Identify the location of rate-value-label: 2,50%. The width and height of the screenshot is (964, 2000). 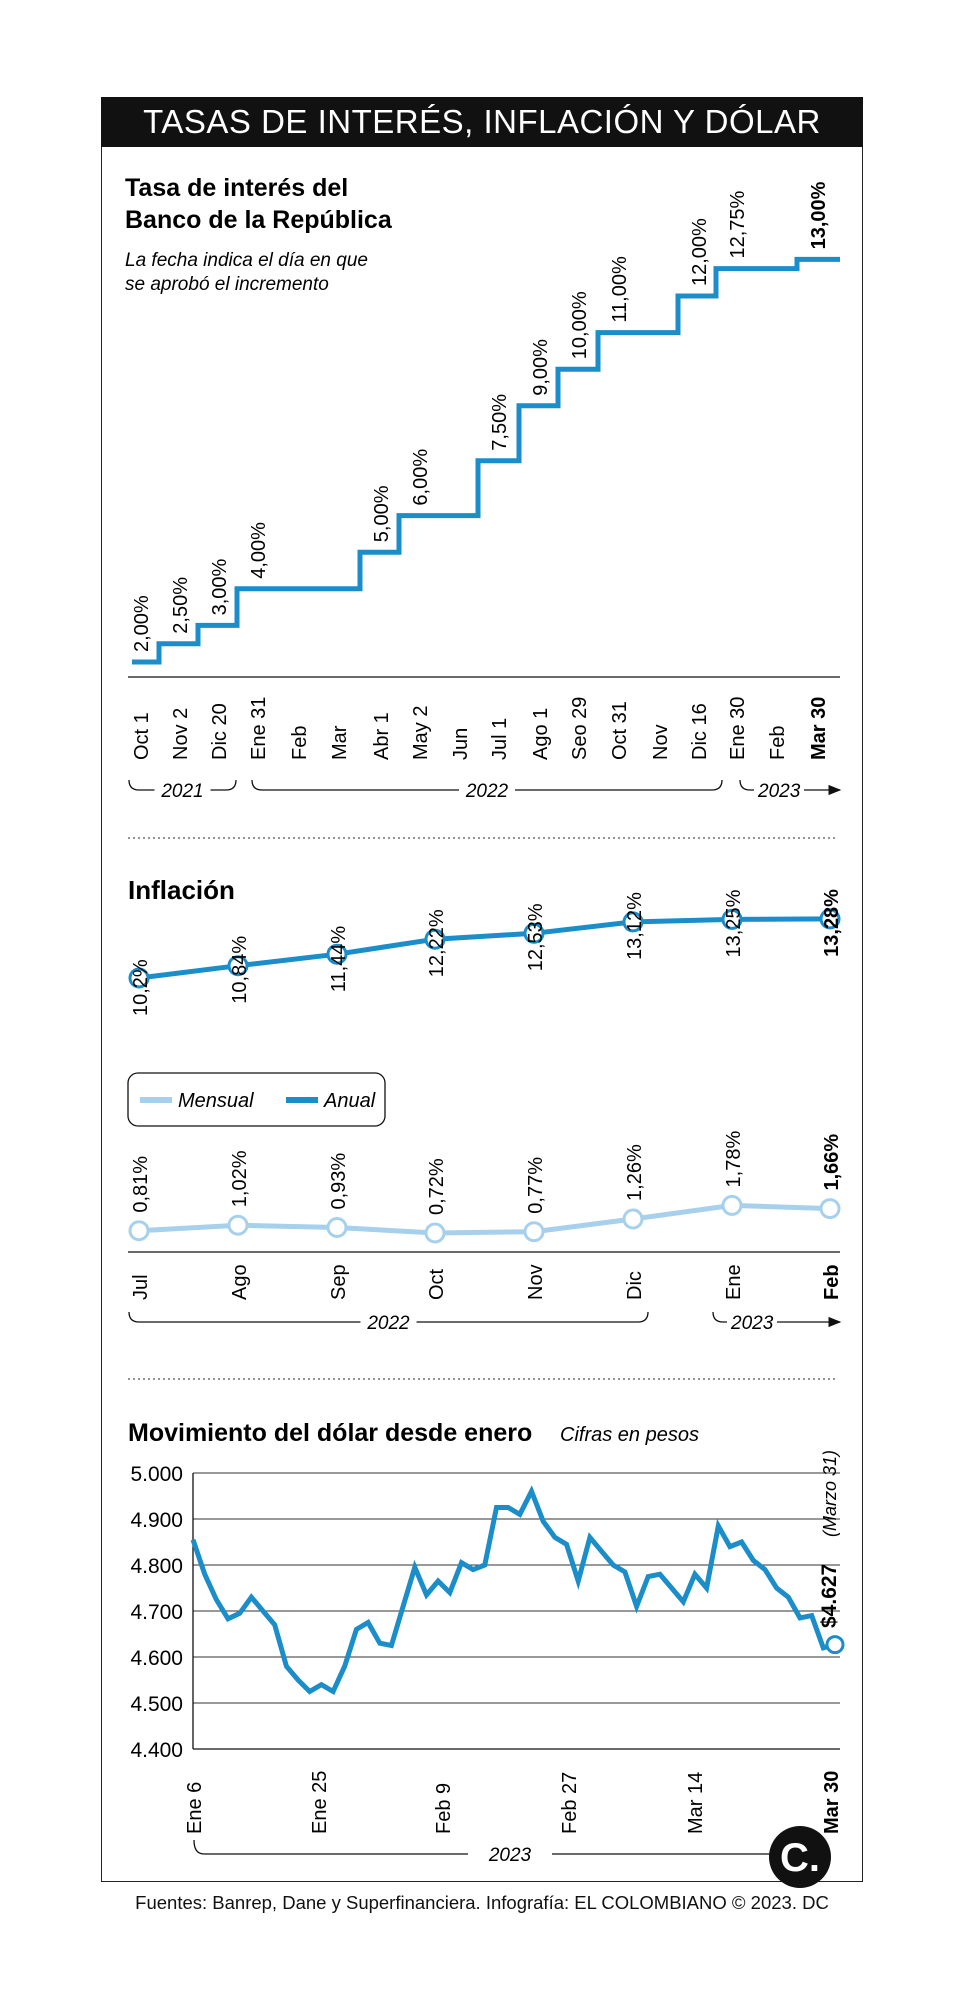
(181, 605).